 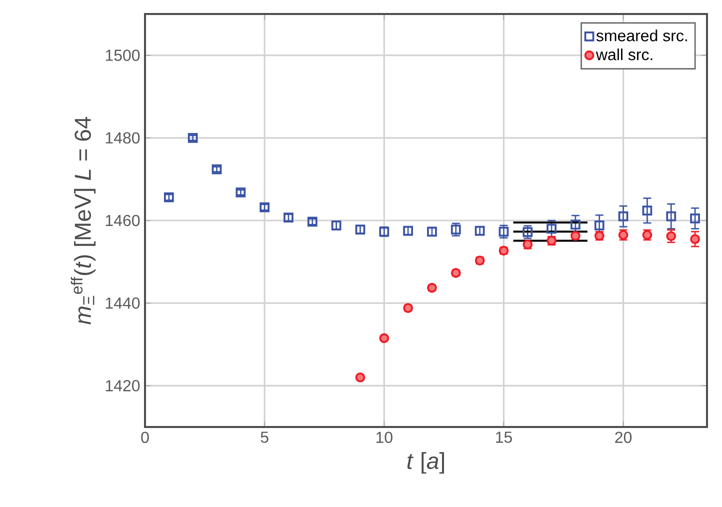 I want to click on y-tick-label: 1500, so click(x=123, y=55).